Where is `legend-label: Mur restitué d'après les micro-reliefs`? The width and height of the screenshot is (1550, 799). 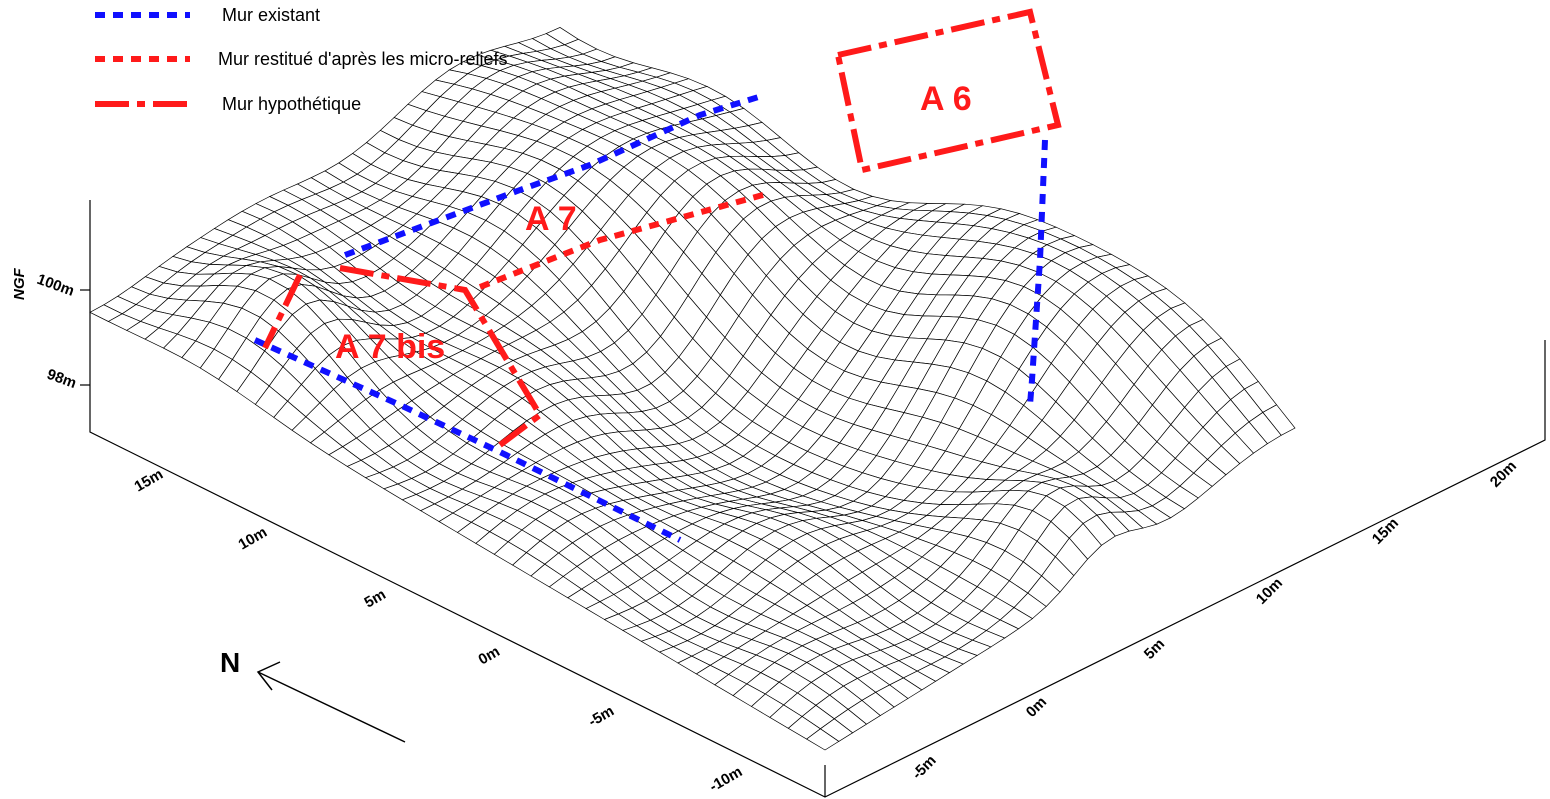
legend-label: Mur restitué d'après les micro-reliefs is located at coordinates (363, 59).